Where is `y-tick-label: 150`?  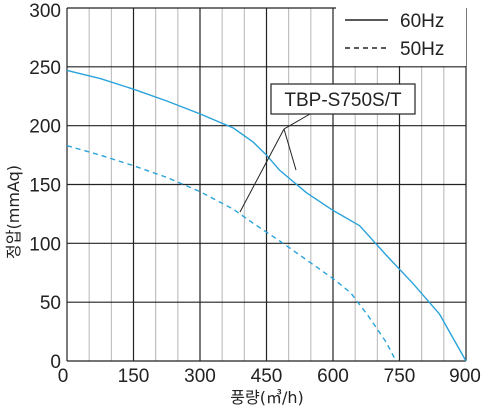 y-tick-label: 150 is located at coordinates (45, 186).